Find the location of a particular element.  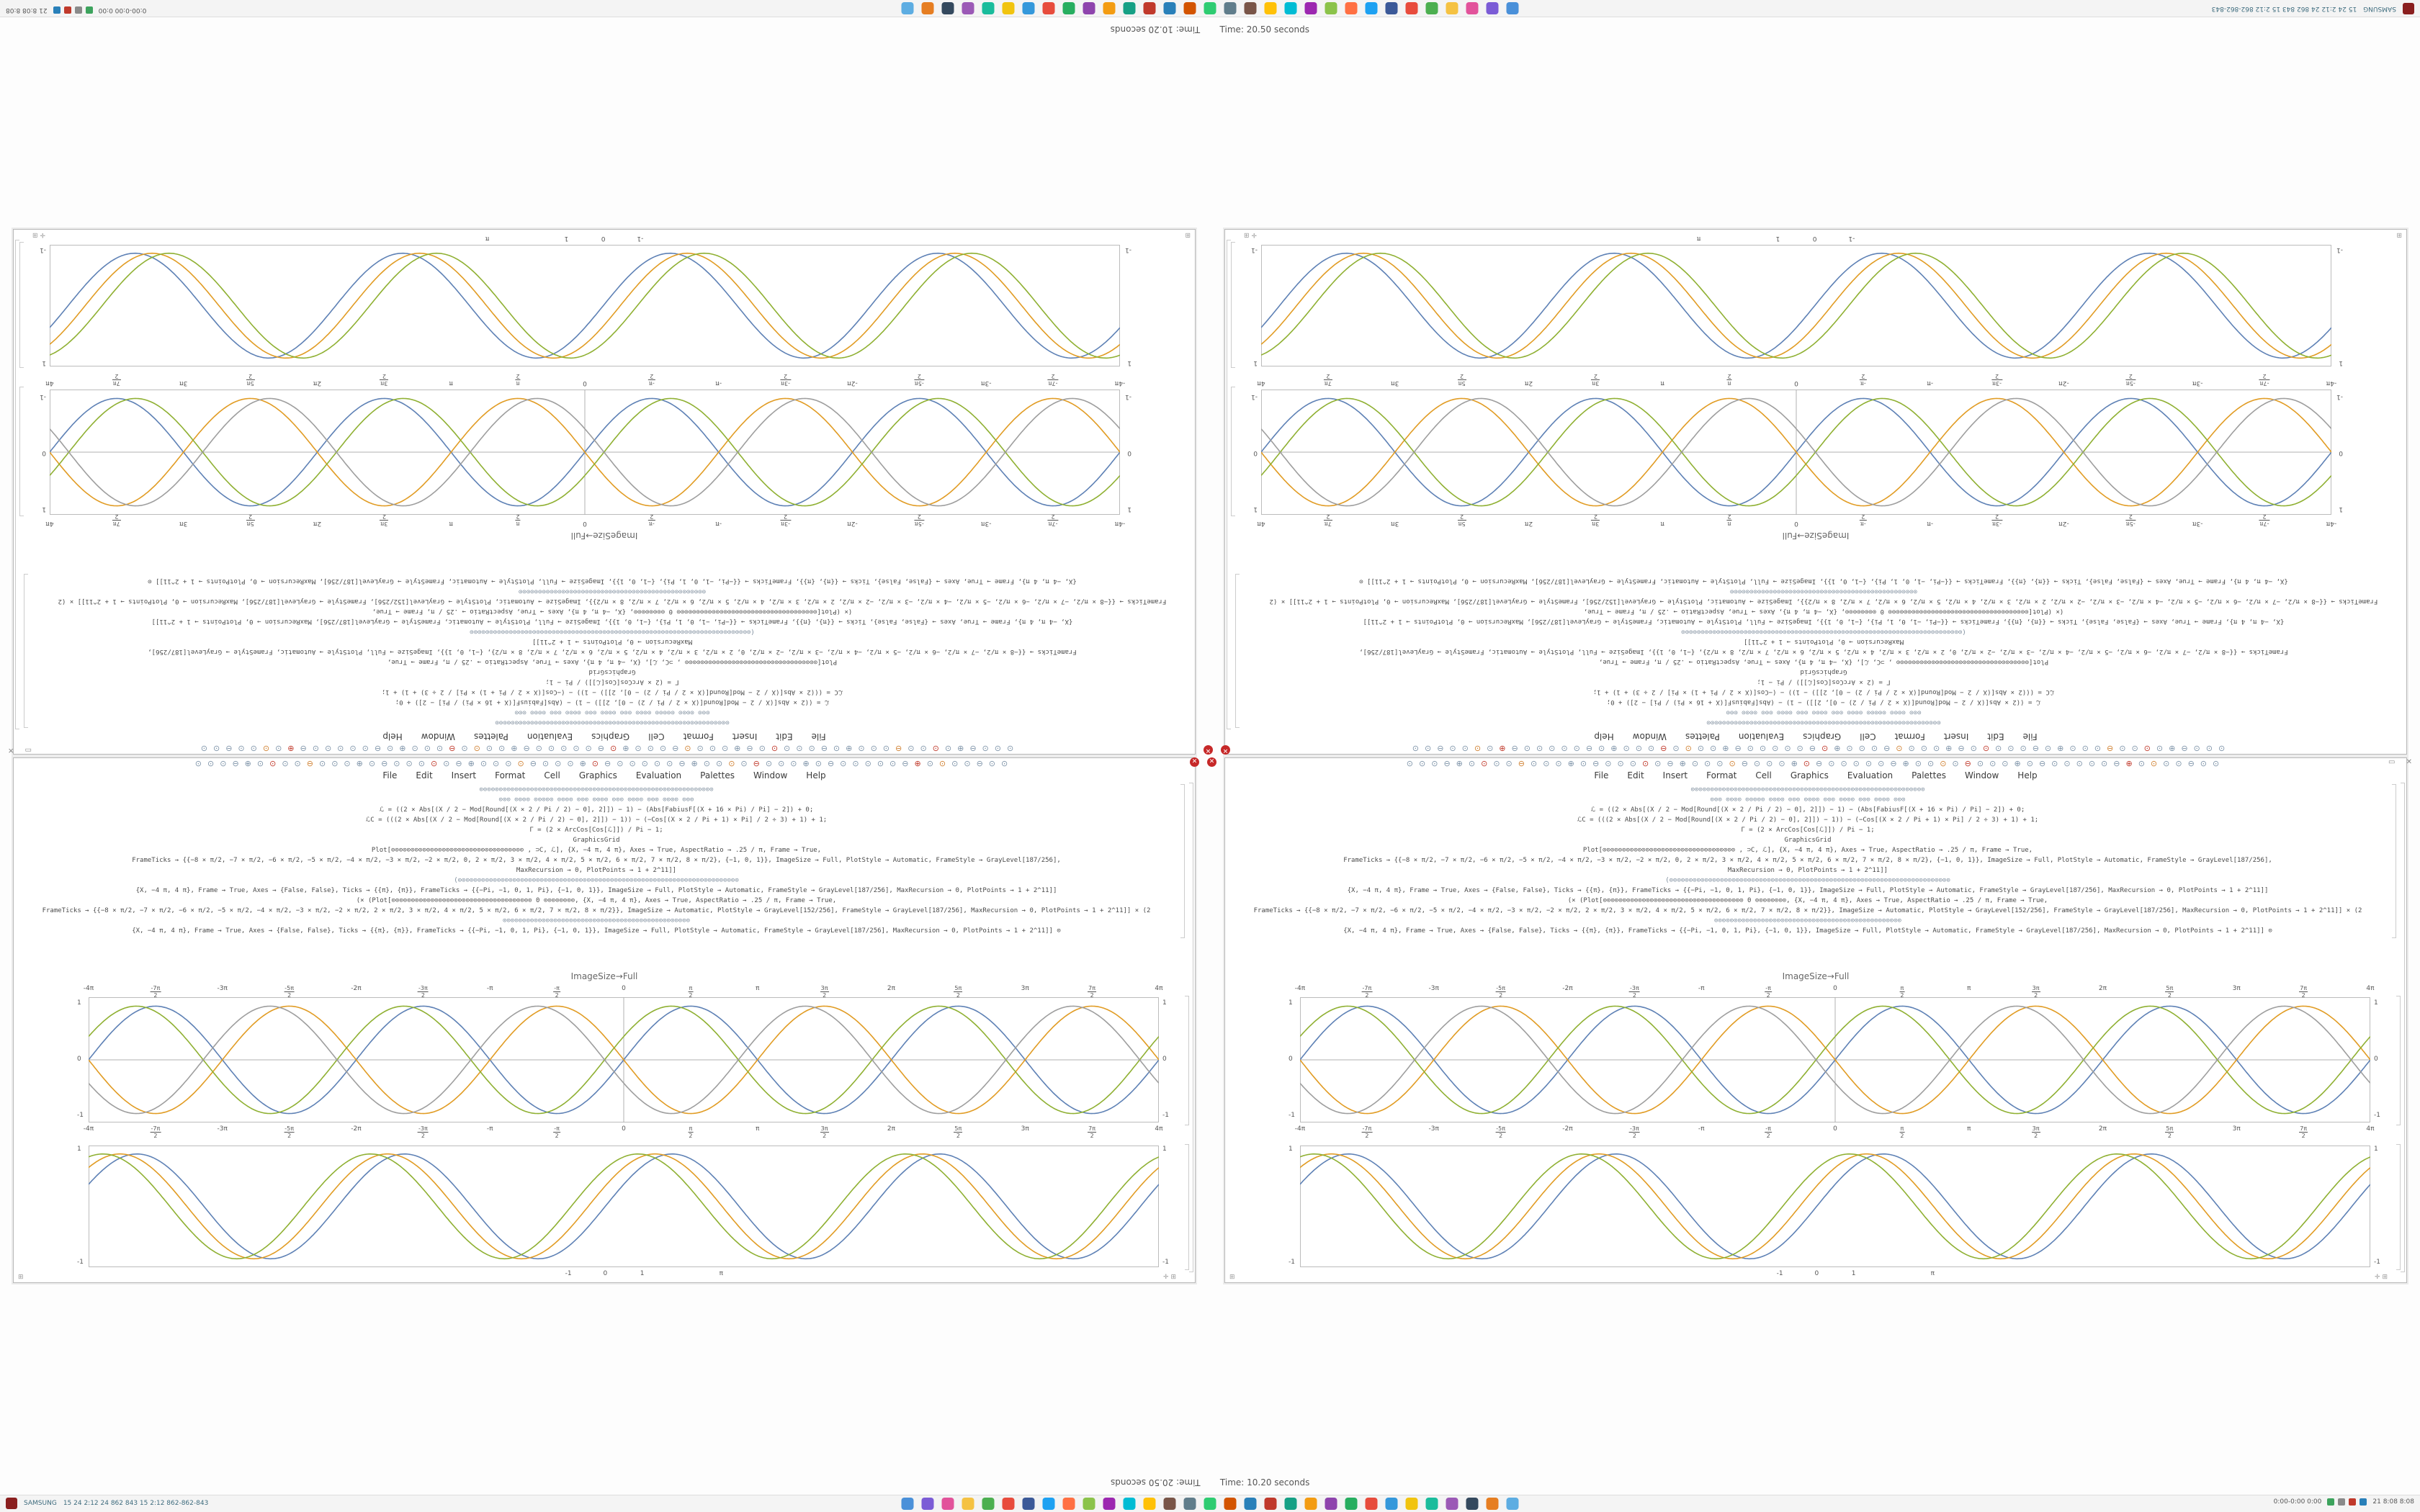

menu-item-file: File is located at coordinates (1601, 775).